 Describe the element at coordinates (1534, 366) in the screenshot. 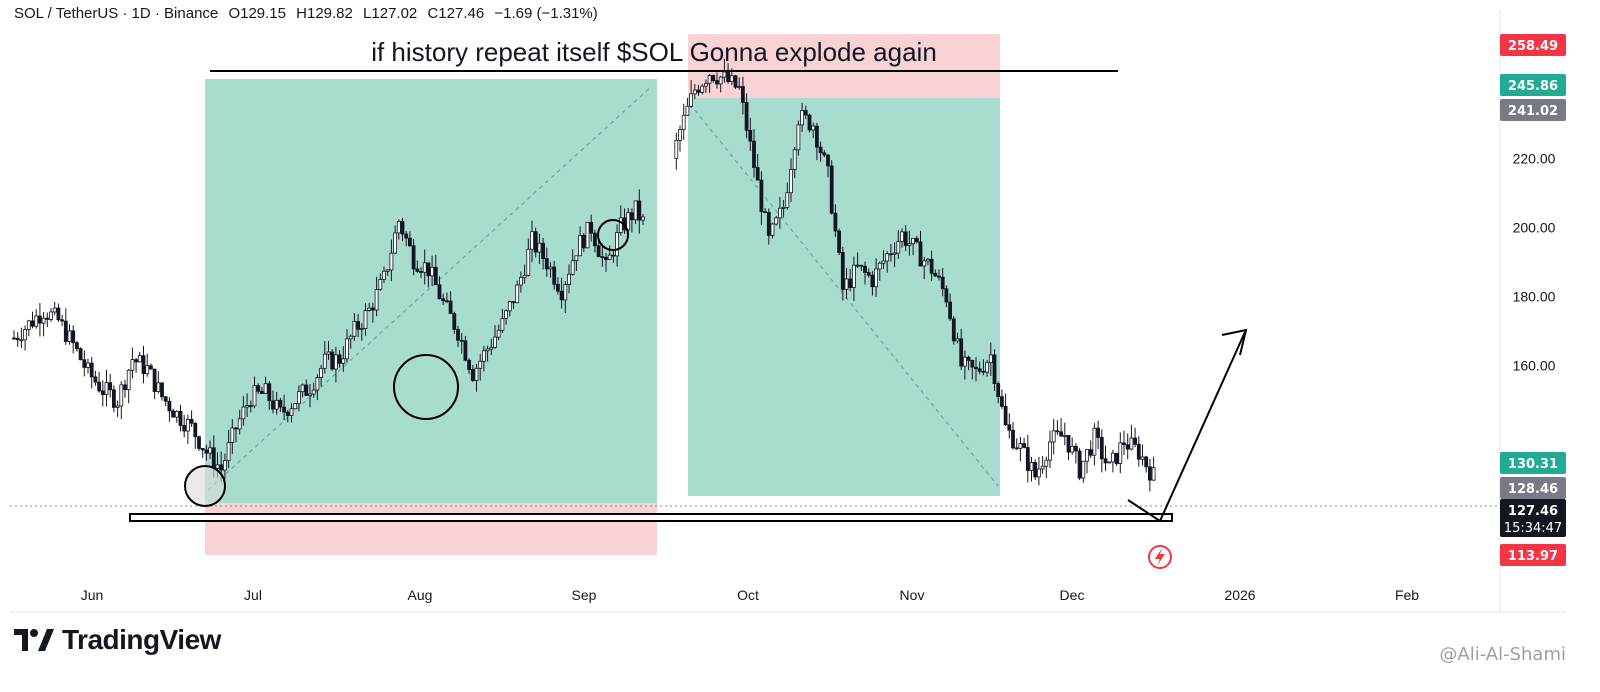

I see `y-tick-label: 160.00` at that location.